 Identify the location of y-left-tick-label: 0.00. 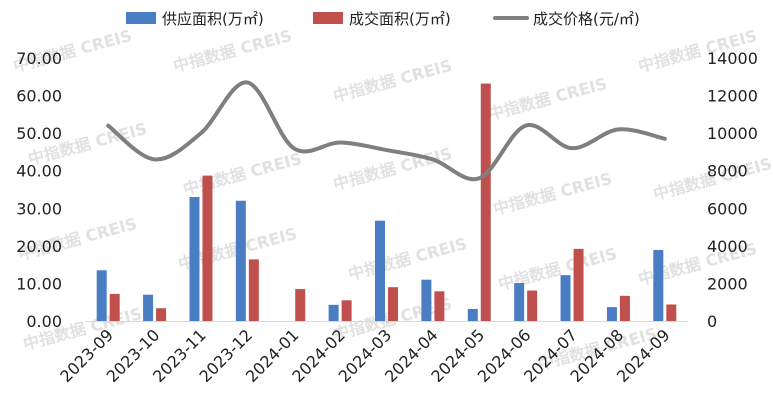
(44, 321).